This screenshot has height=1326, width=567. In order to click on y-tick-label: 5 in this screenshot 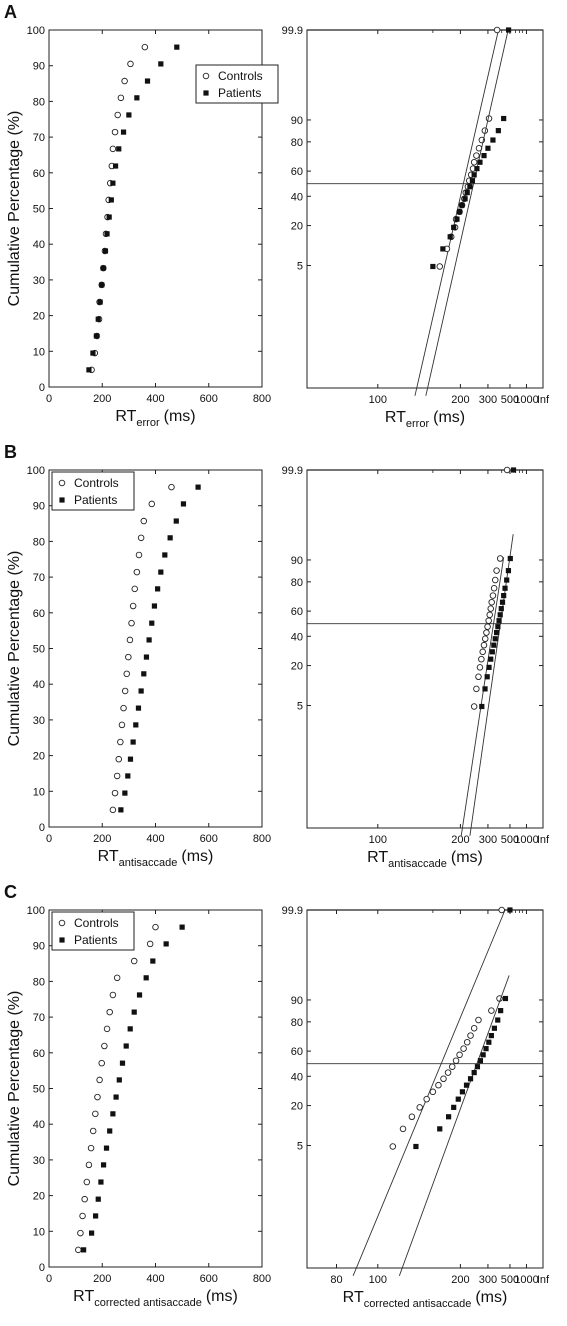, I will do `click(300, 1147)`.